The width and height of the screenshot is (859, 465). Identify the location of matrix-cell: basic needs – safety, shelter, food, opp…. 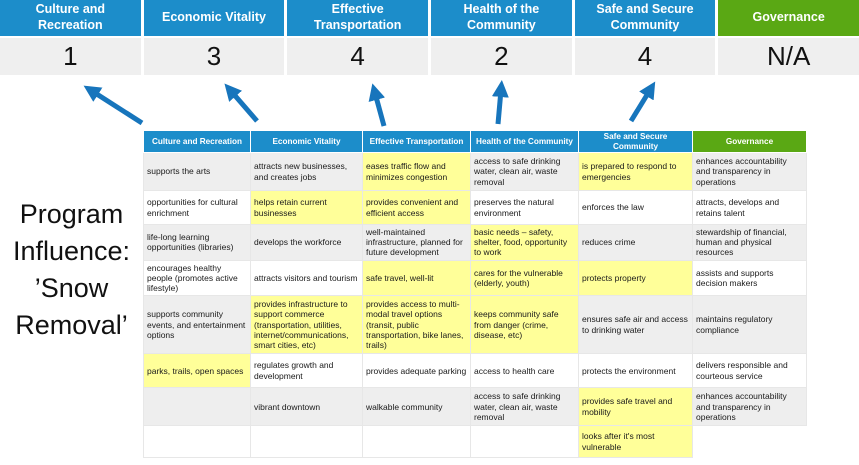
(524, 242).